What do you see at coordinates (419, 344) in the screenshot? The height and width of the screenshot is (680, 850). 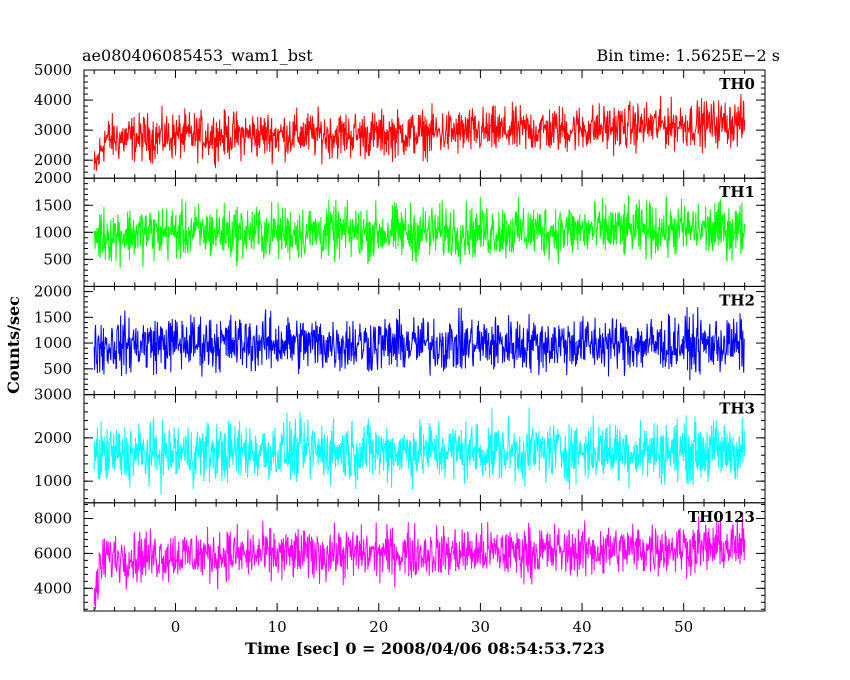 I see `series-th2-trace` at bounding box center [419, 344].